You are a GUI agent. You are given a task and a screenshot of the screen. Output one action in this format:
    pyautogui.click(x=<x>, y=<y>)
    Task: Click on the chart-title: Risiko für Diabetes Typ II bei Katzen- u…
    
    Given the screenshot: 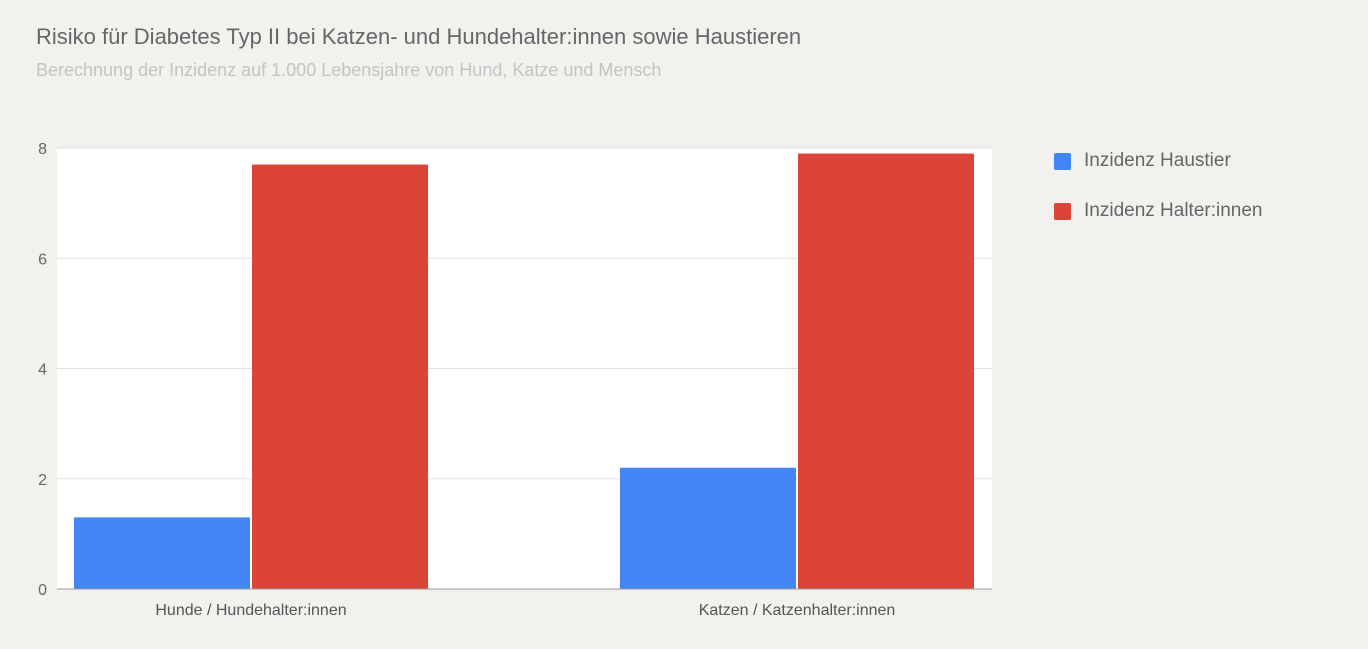 What is the action you would take?
    pyautogui.click(x=419, y=36)
    